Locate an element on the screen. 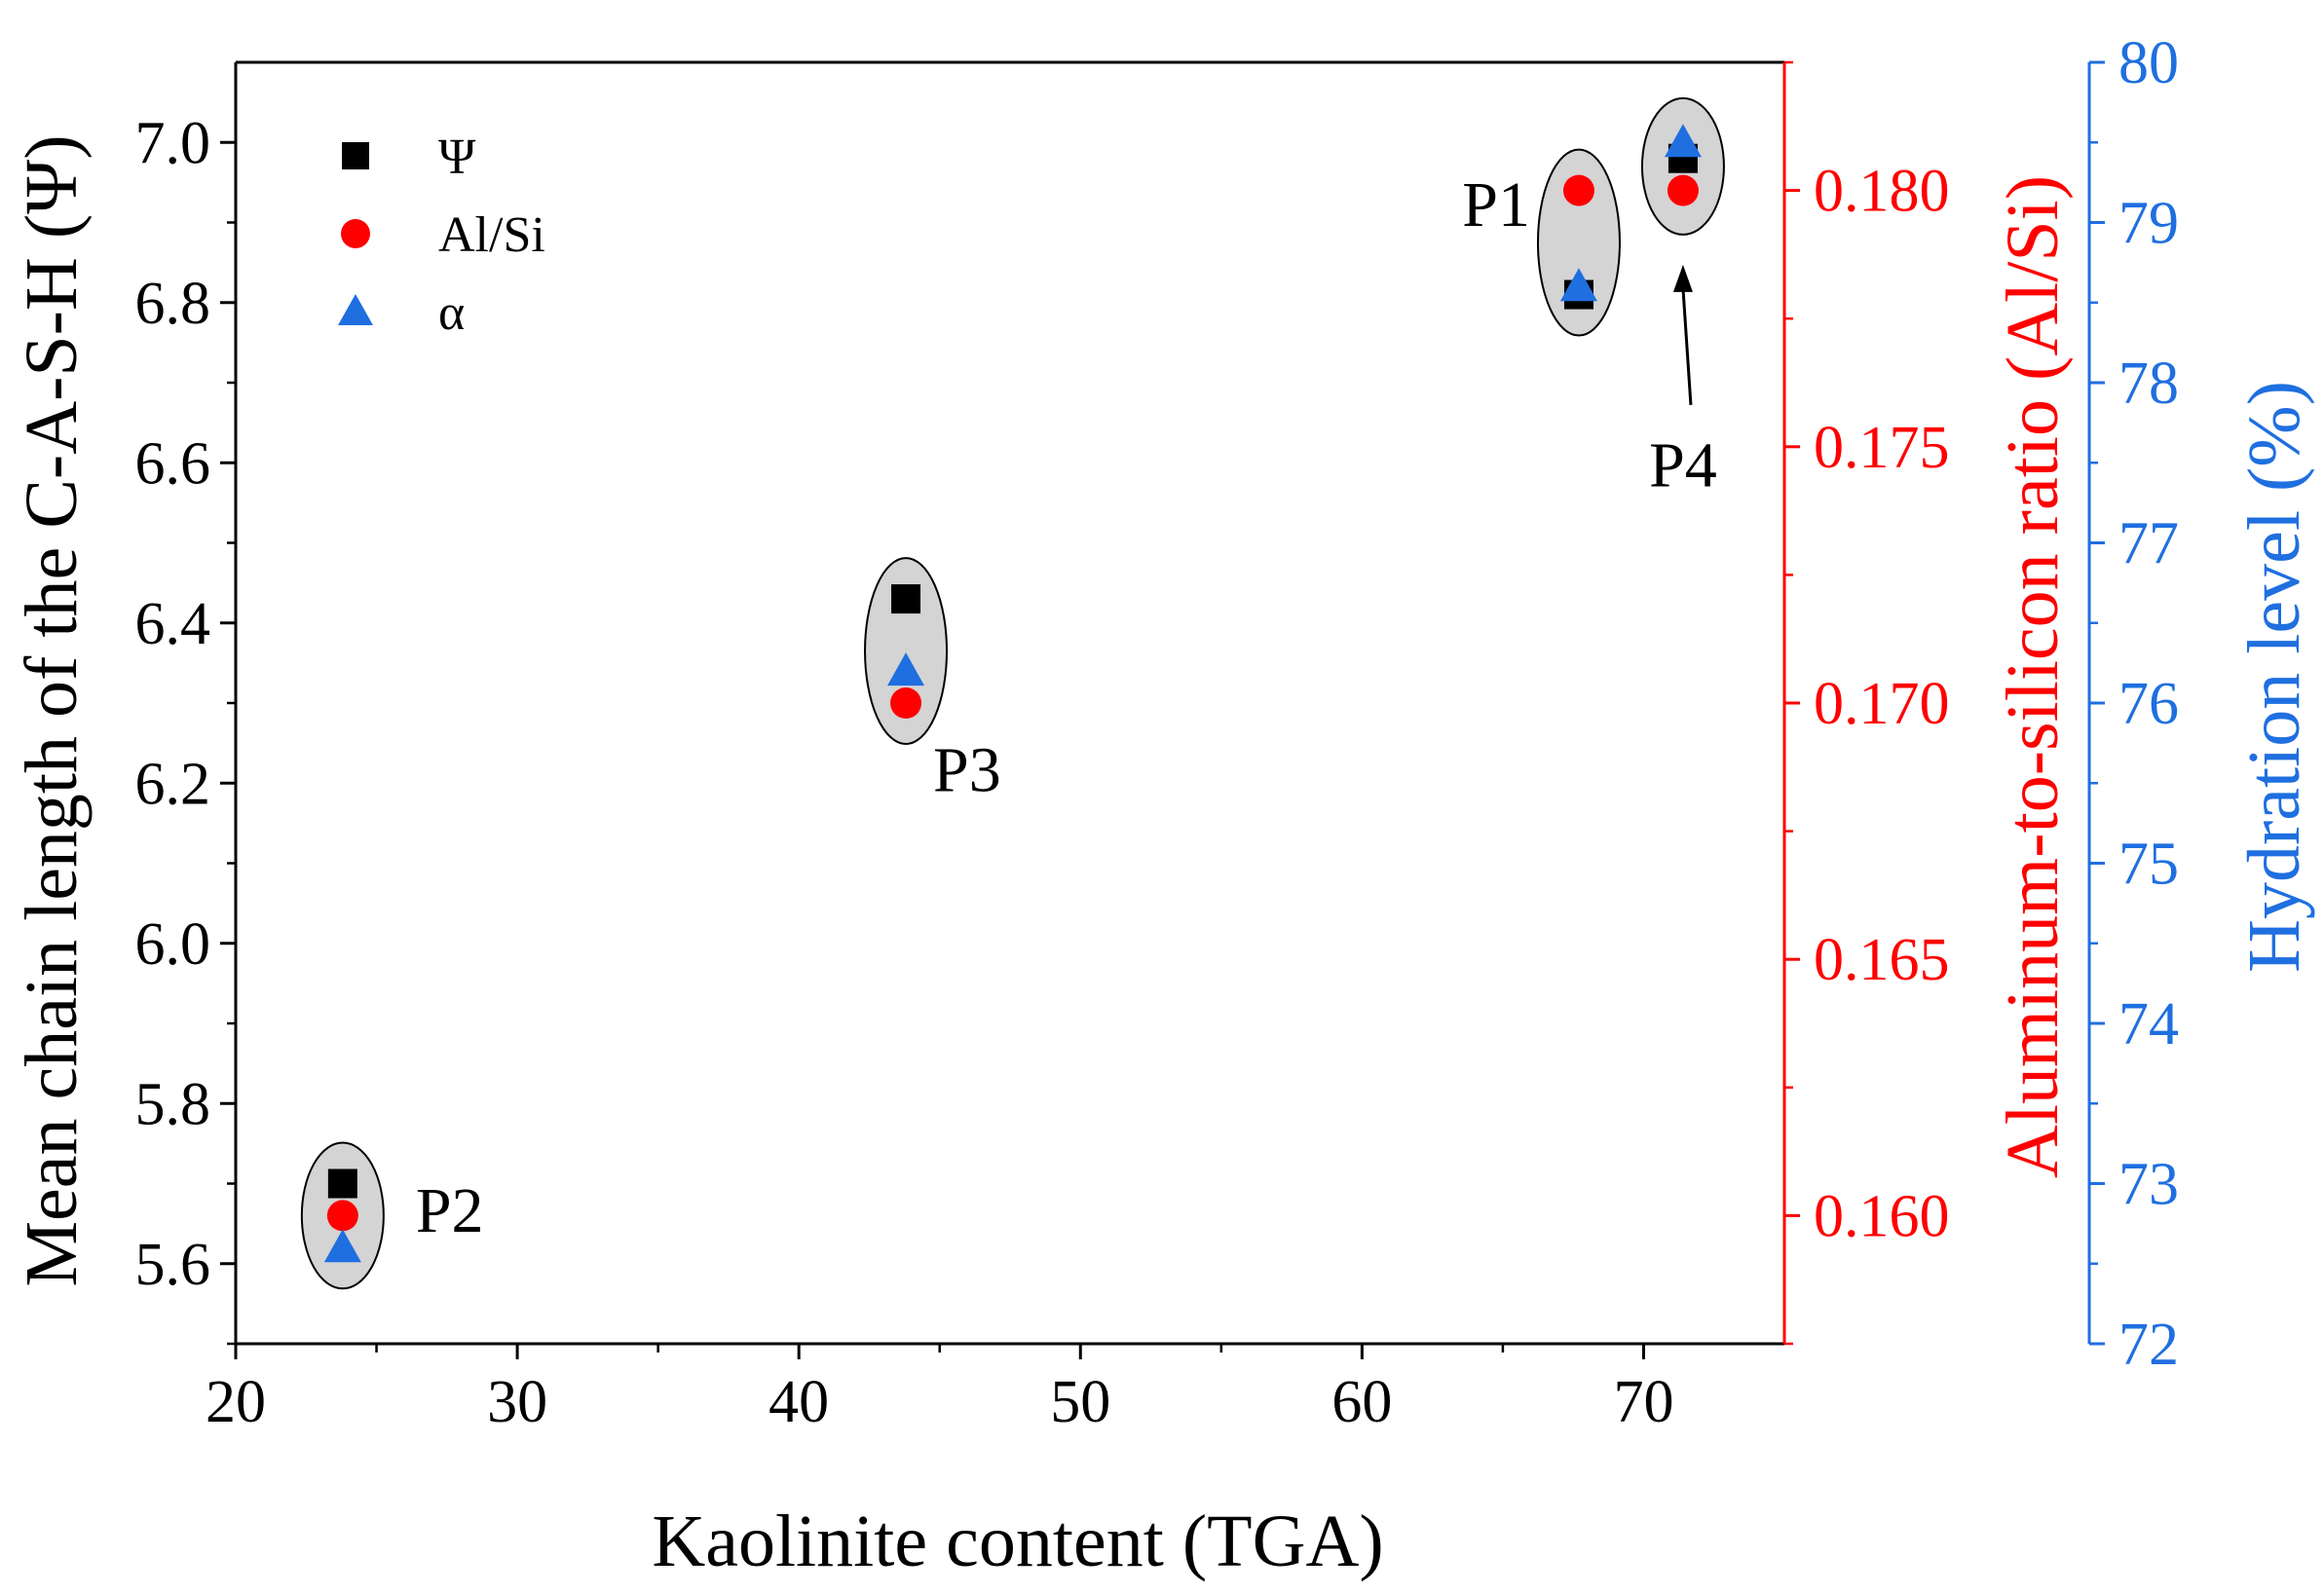 This screenshot has height=1594, width=2324. hydration-tick-label: 80 is located at coordinates (2148, 63).